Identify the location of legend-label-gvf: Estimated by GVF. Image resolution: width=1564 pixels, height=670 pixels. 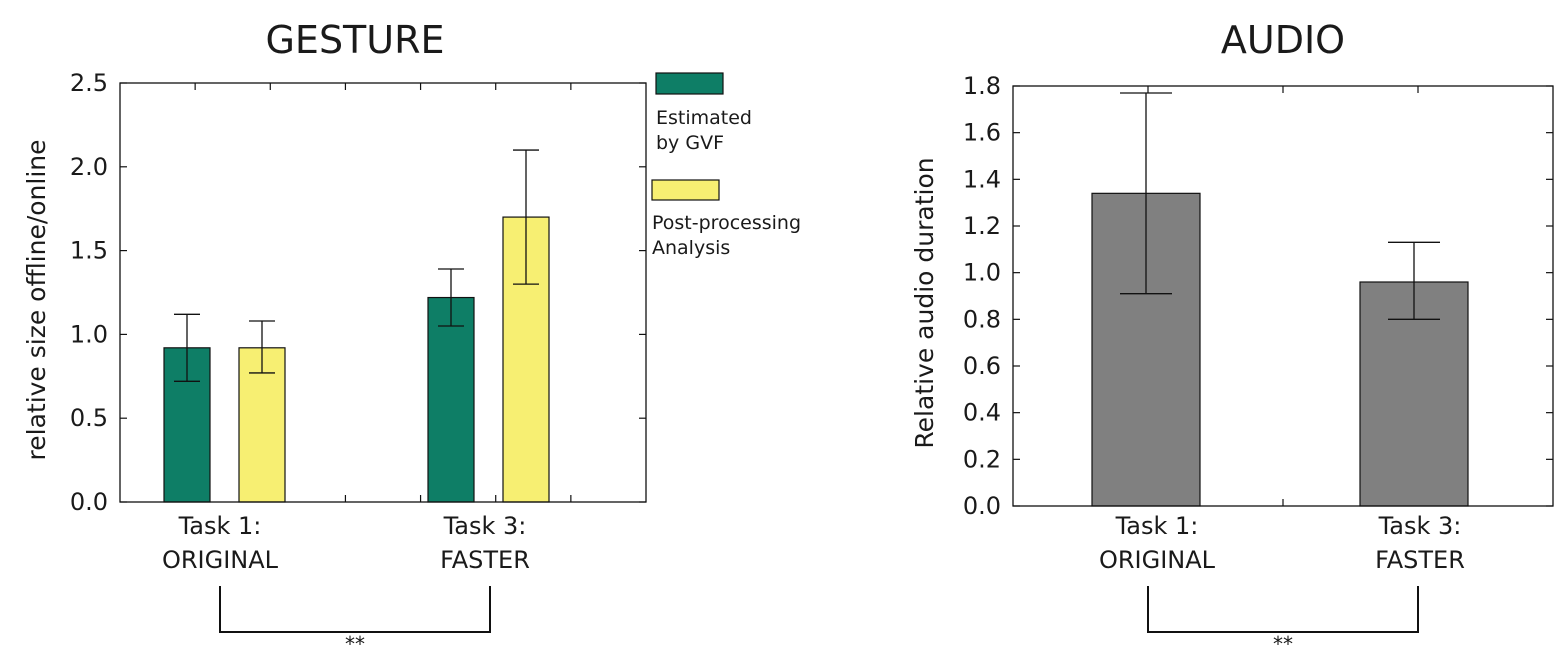
(707, 130).